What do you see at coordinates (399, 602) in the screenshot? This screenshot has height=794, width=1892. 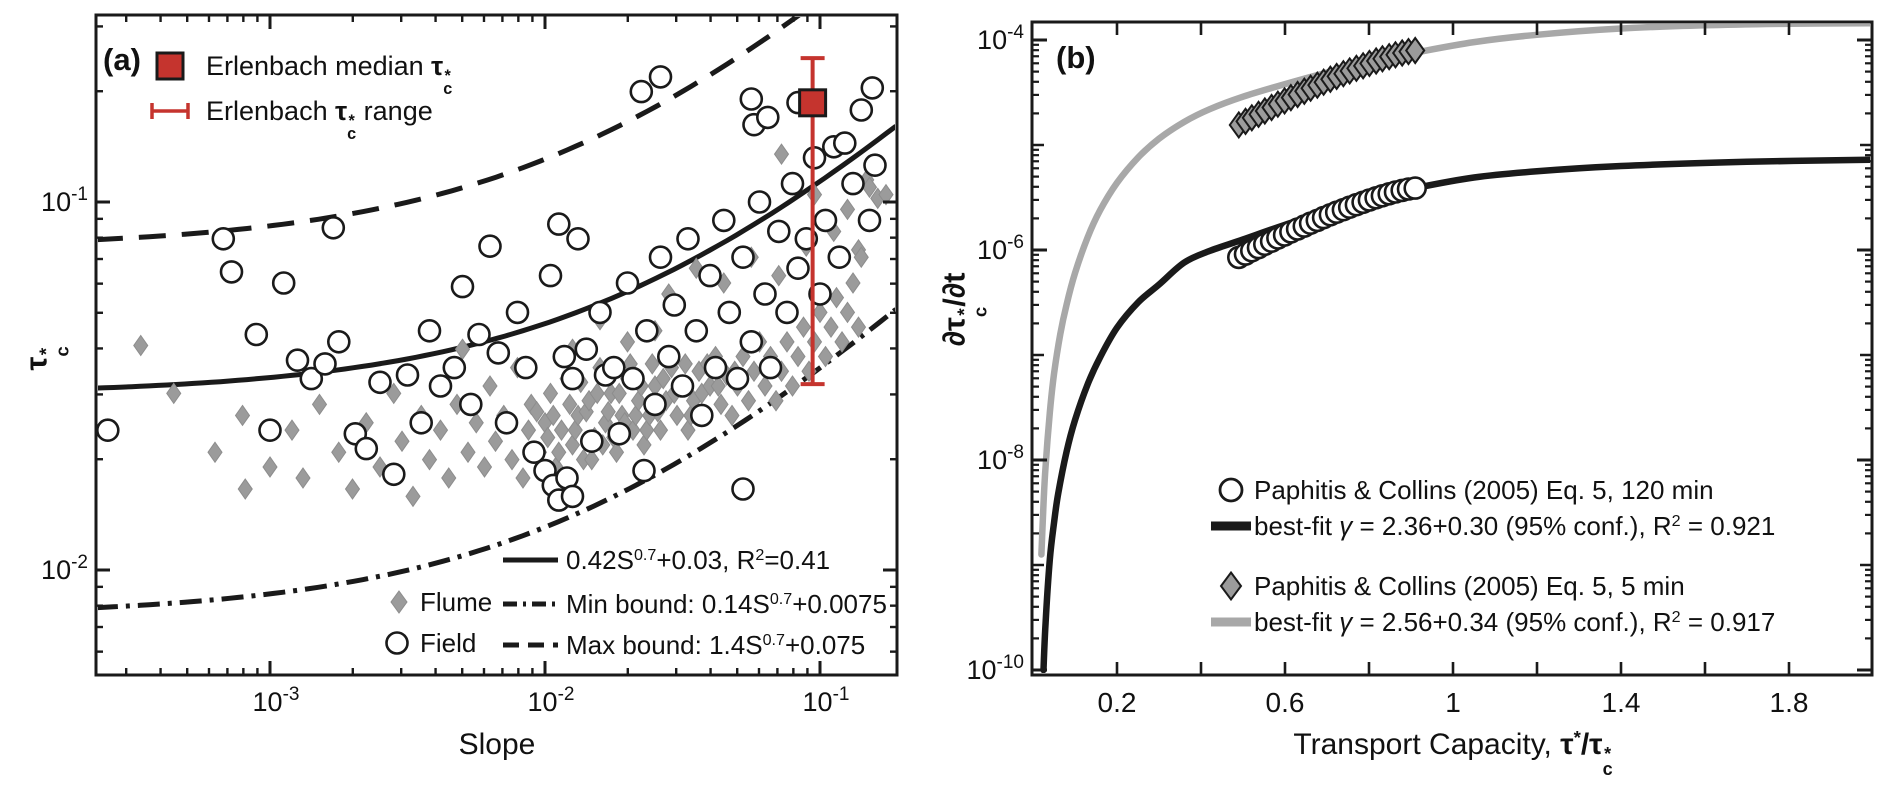 I see `legend-flume-marker` at bounding box center [399, 602].